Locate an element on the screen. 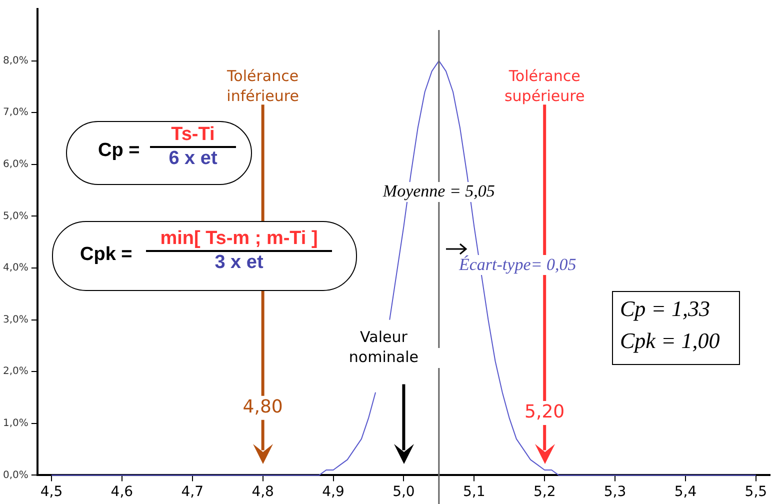  x-tick-label: 5,0 is located at coordinates (403, 492).